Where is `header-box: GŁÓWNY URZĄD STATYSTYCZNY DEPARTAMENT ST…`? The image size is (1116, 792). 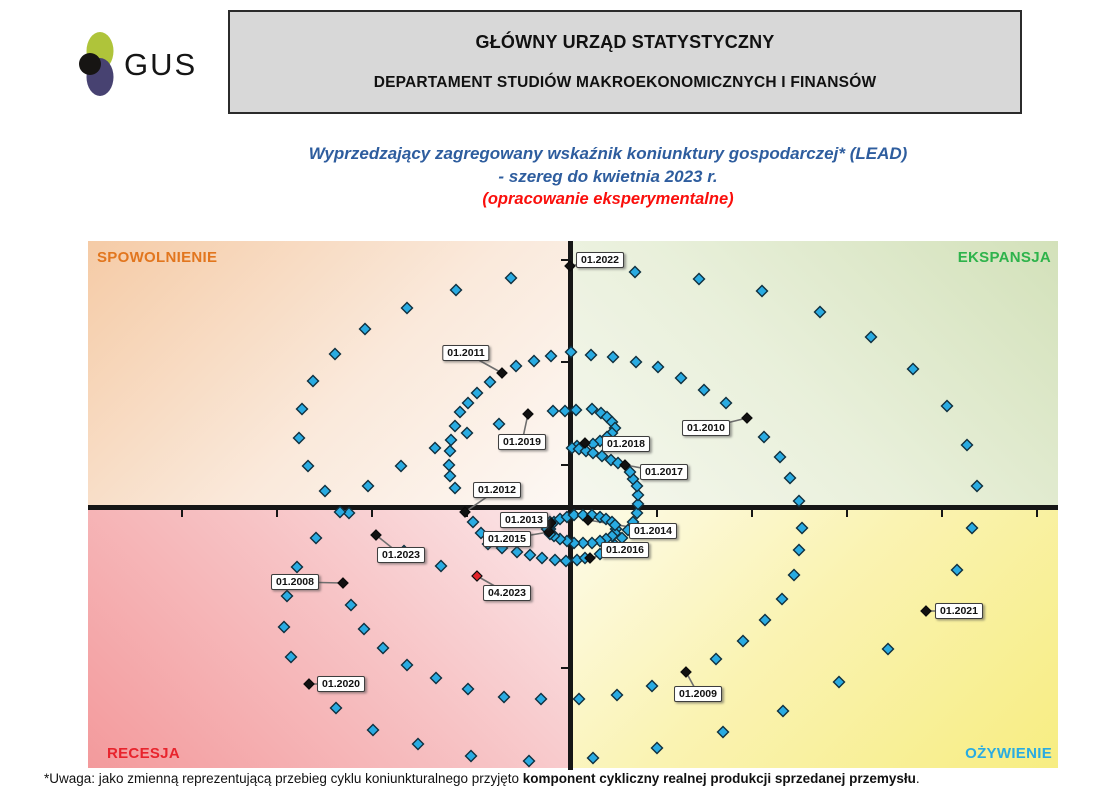 header-box: GŁÓWNY URZĄD STATYSTYCZNY DEPARTAMENT ST… is located at coordinates (625, 62).